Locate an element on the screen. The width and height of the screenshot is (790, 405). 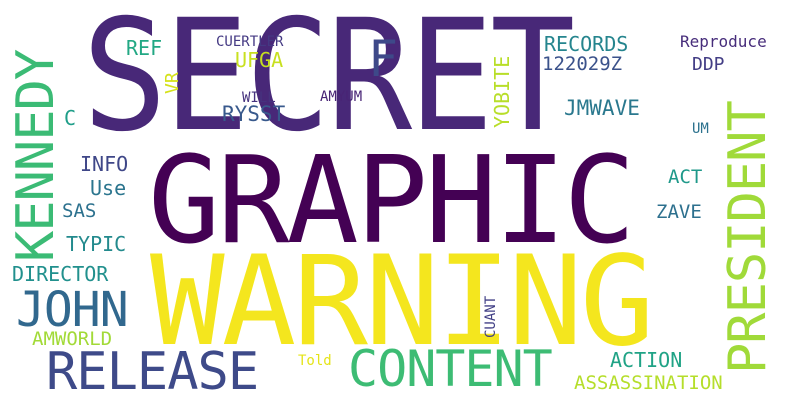
word-um: UM is located at coordinates (700, 129).